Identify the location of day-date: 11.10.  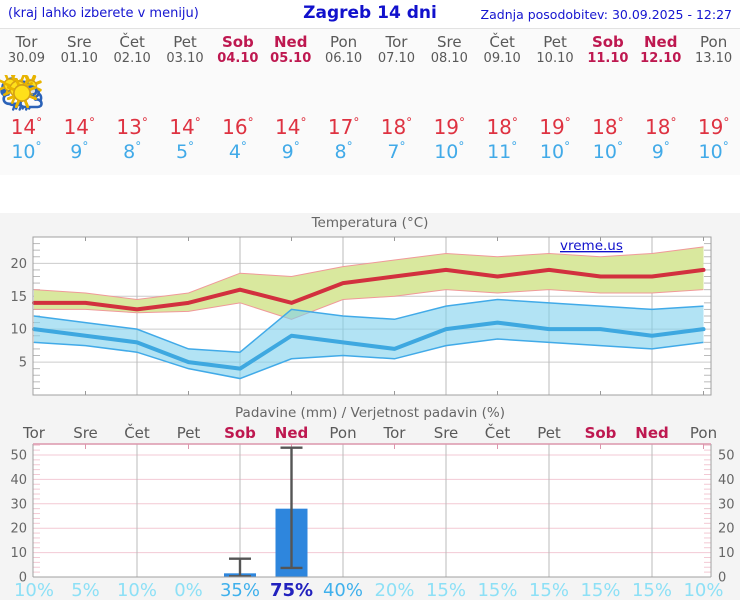
(608, 58).